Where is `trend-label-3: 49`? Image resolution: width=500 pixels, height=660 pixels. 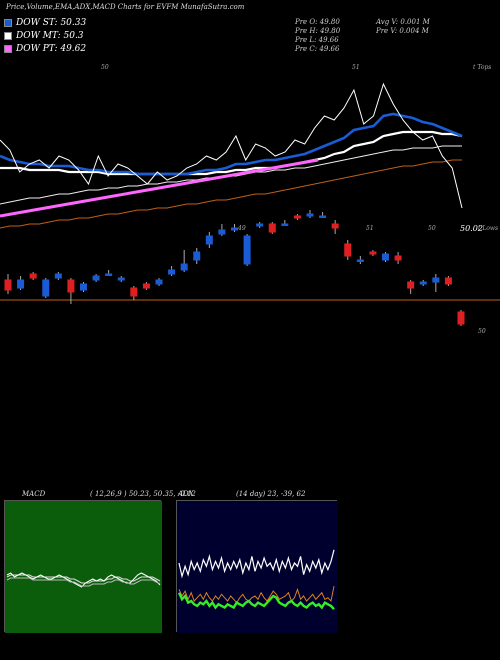 trend-label-3: 49 is located at coordinates (242, 228).